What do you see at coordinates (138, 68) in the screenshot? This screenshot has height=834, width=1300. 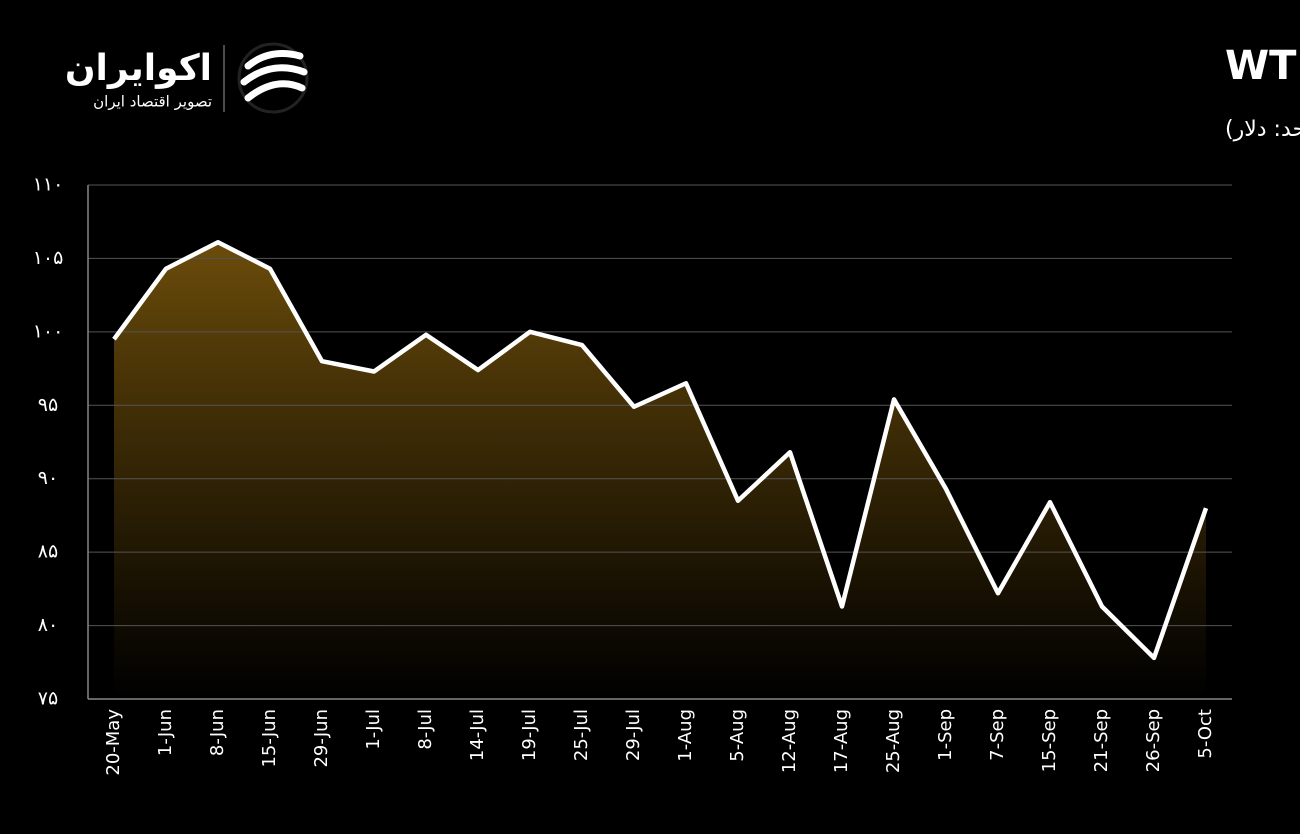 I see `brand-name: اکوایران` at bounding box center [138, 68].